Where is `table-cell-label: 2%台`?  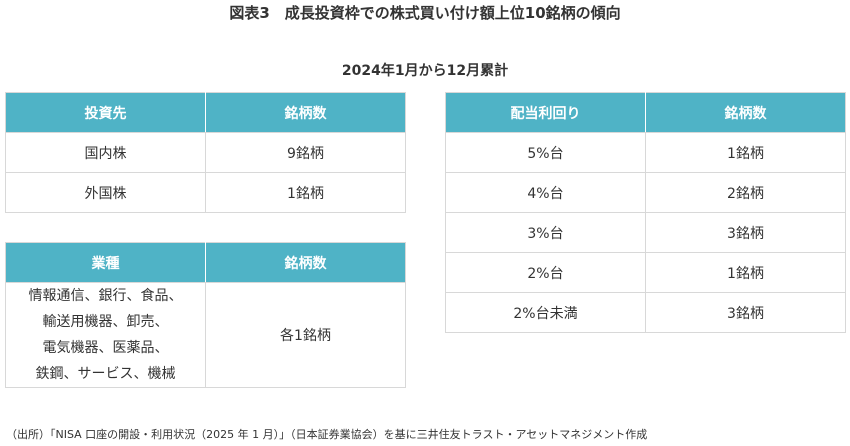
table-cell-label: 2%台 is located at coordinates (545, 272).